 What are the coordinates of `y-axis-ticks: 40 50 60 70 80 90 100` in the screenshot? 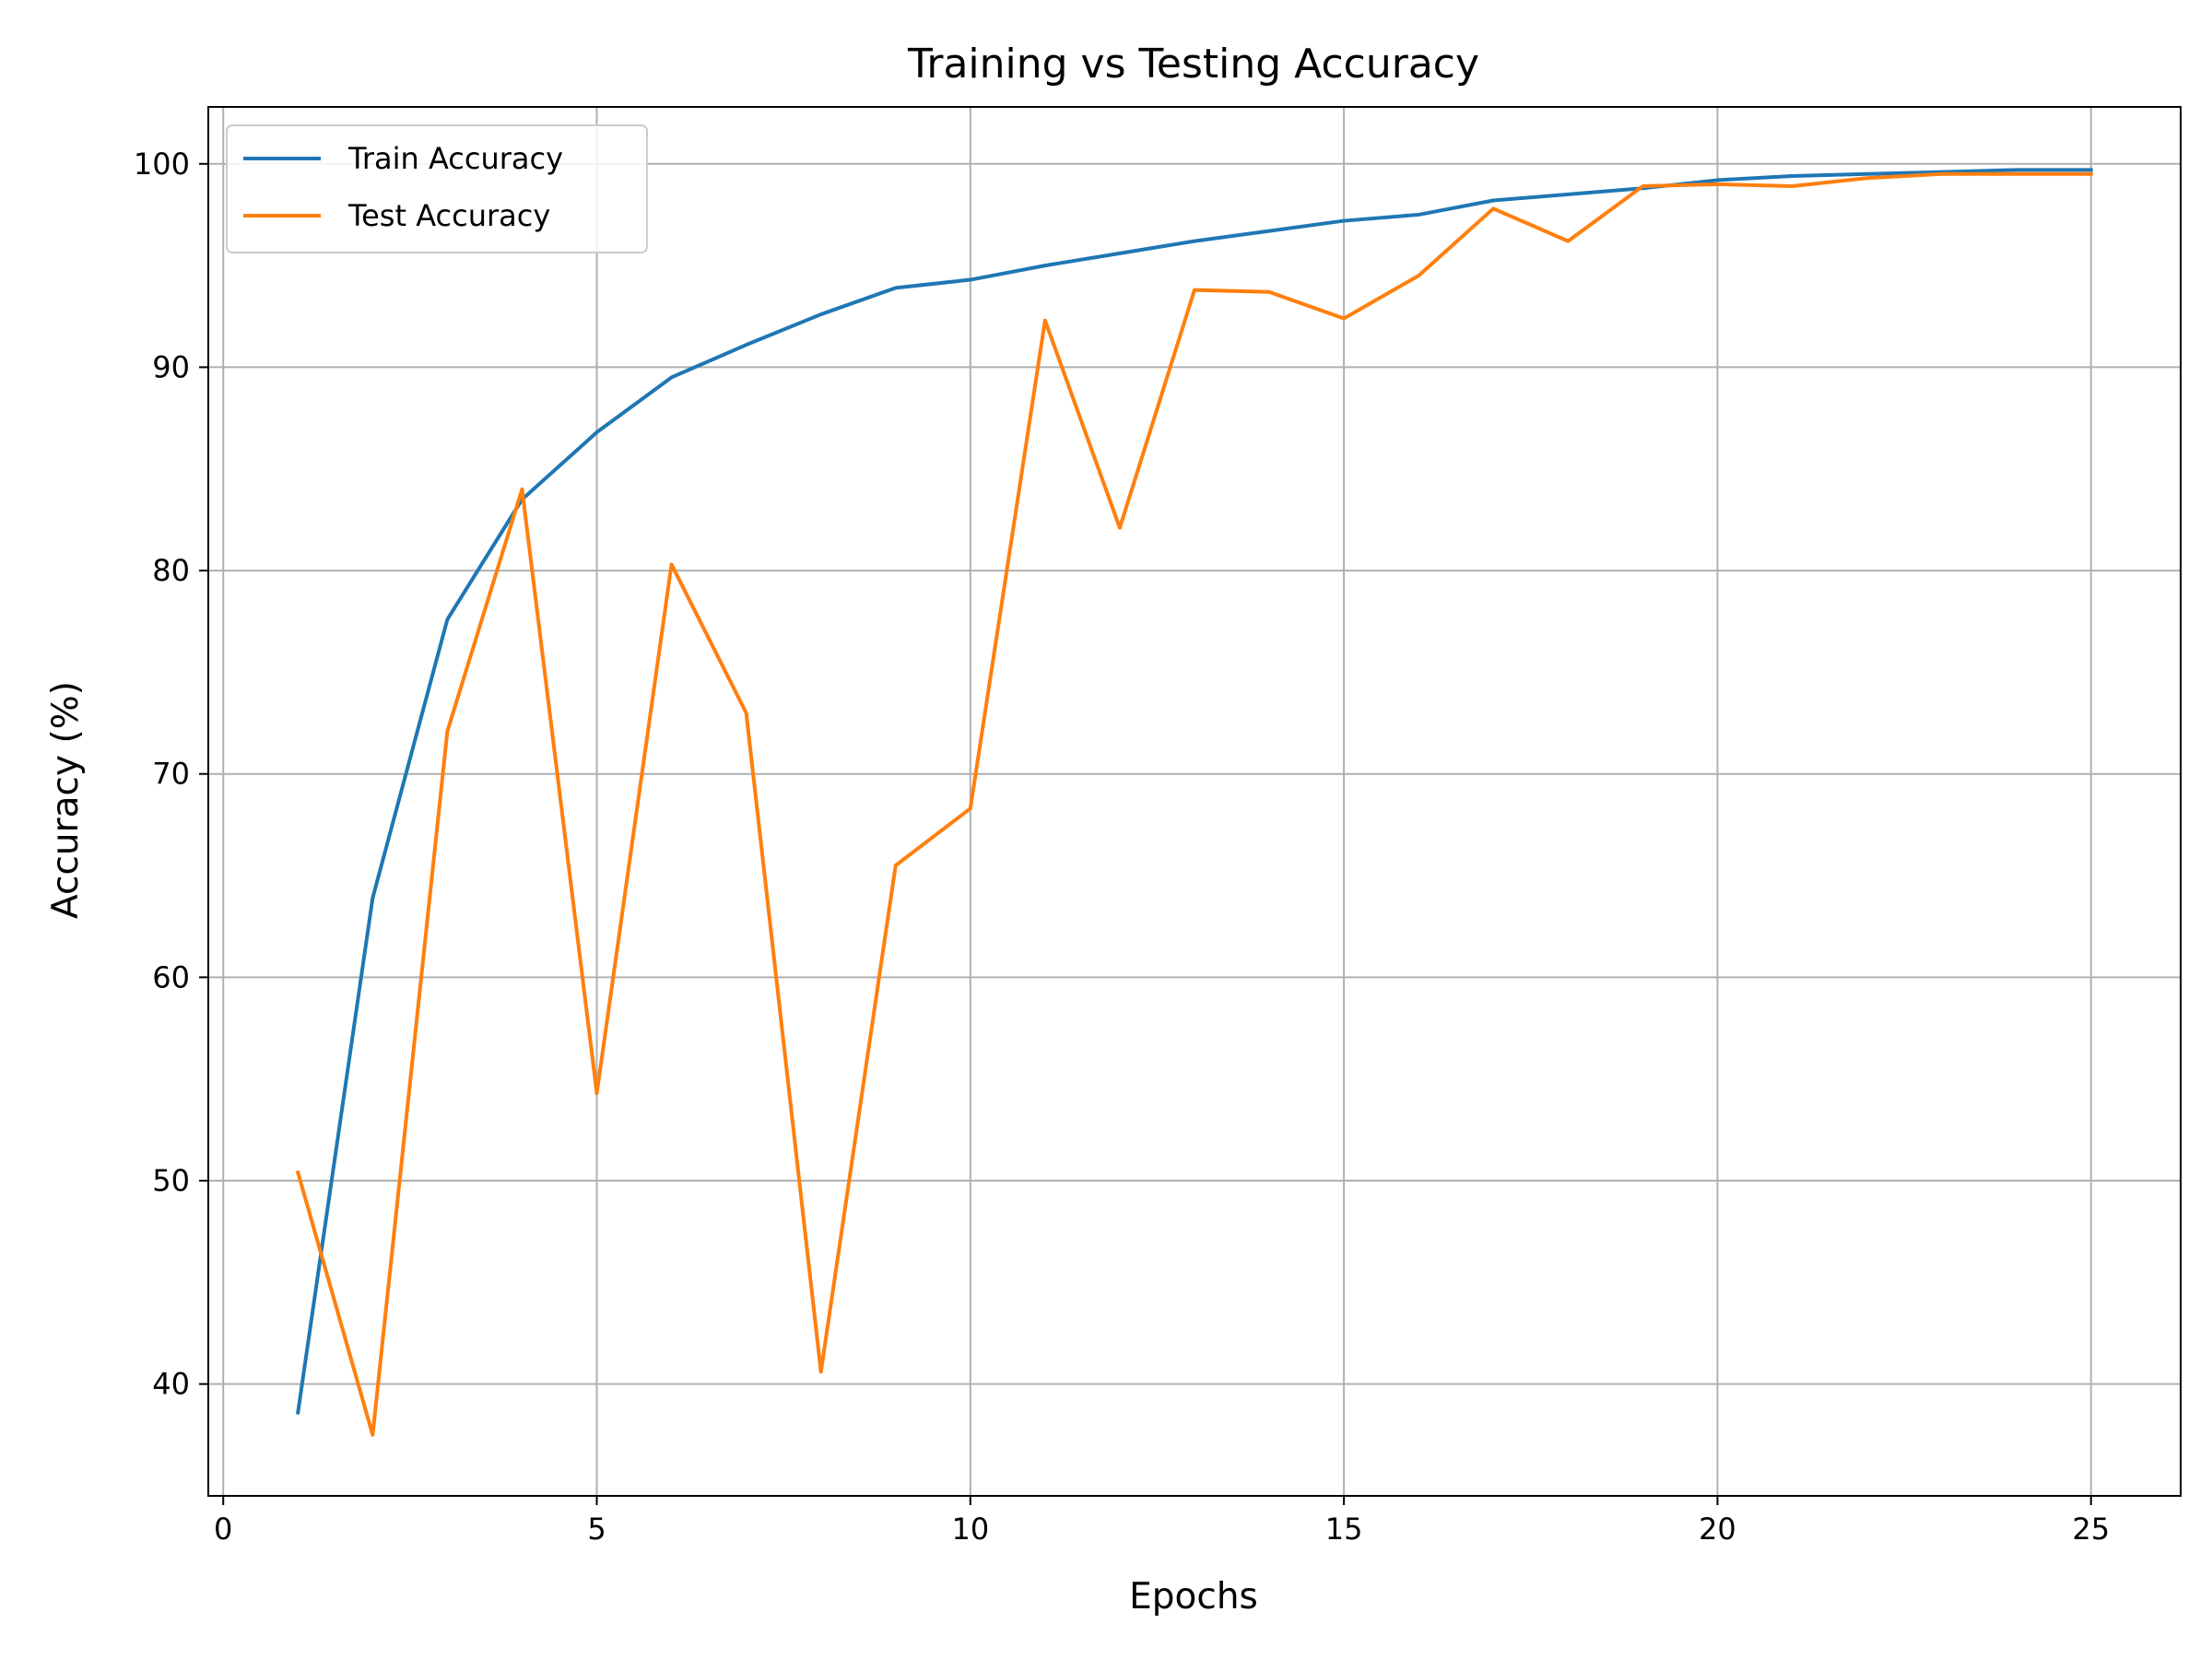 It's located at (171, 774).